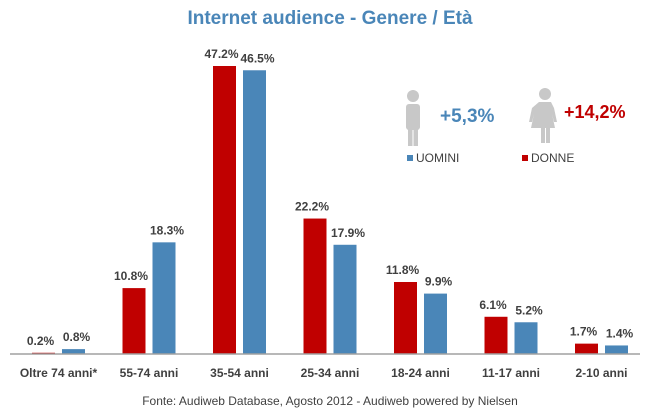 Image resolution: width=660 pixels, height=416 pixels. I want to click on data-label: 18.3%, so click(167, 230).